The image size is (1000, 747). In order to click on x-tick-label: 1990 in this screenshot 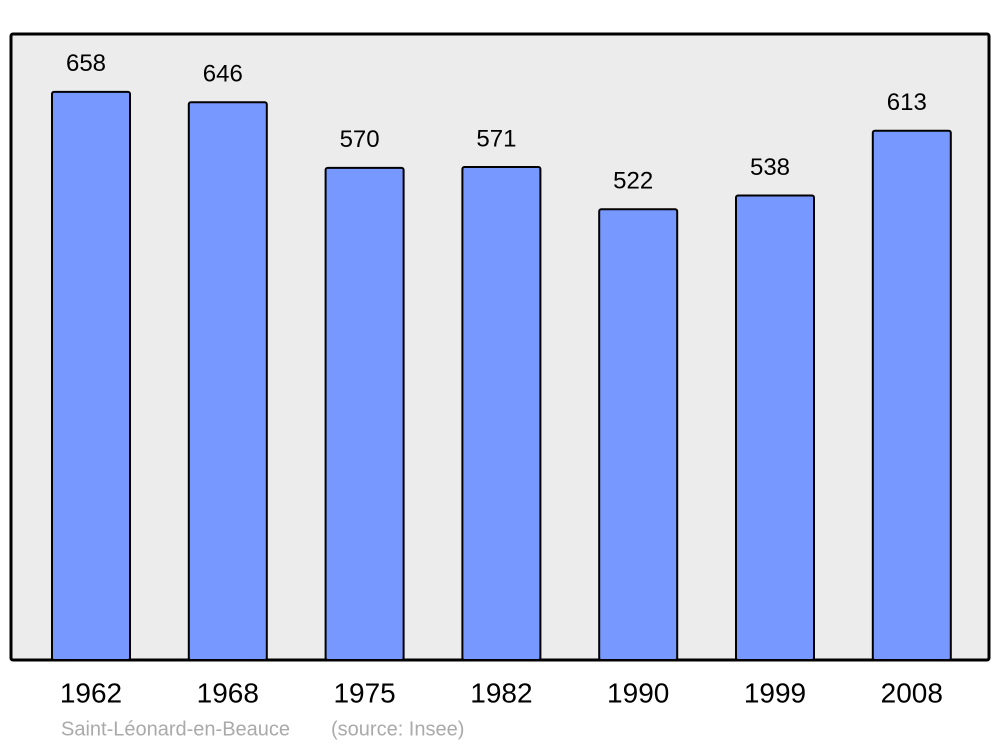, I will do `click(638, 692)`.